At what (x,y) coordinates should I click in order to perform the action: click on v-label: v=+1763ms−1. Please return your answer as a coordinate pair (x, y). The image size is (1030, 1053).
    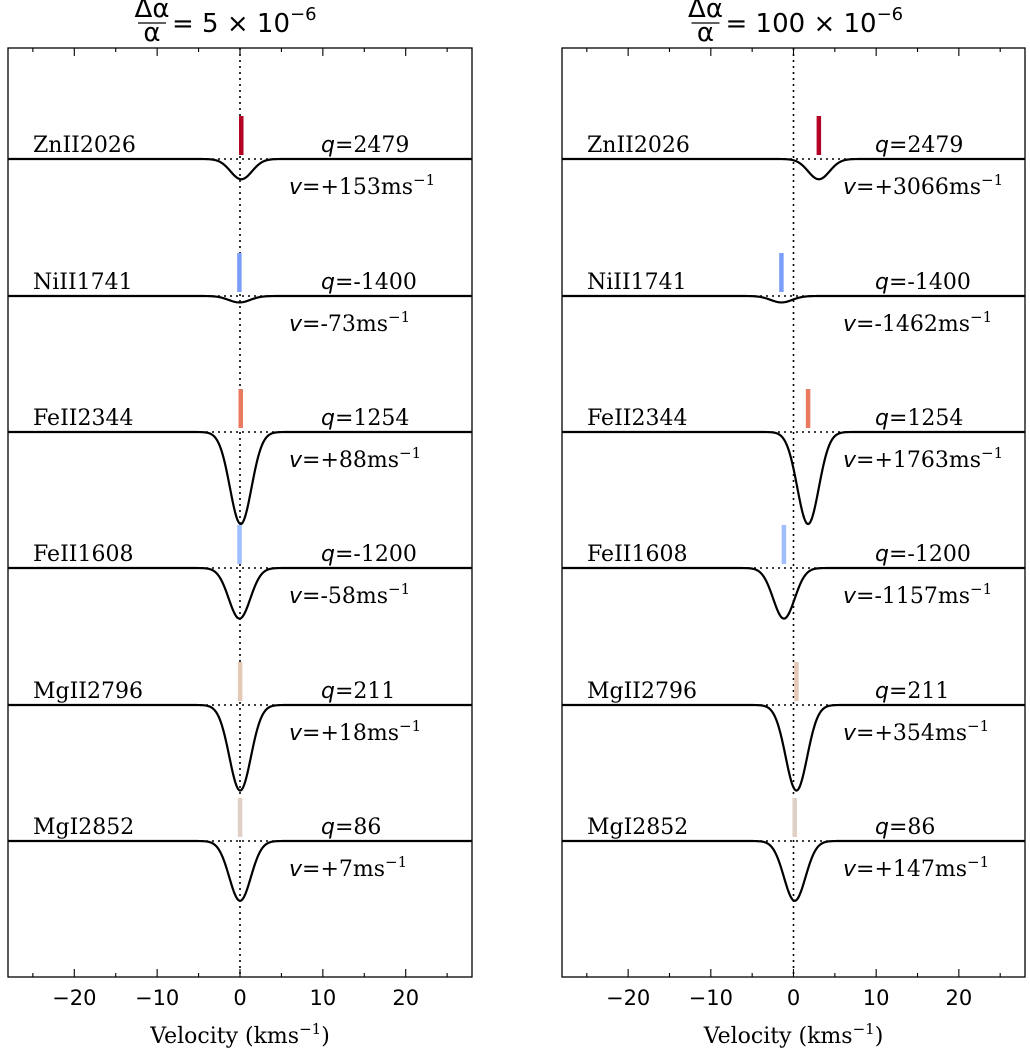
    Looking at the image, I should click on (923, 458).